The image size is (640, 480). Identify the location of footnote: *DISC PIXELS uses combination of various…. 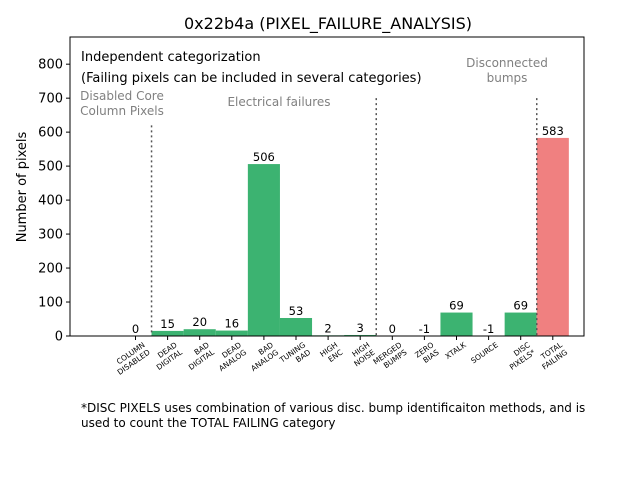
(353, 416).